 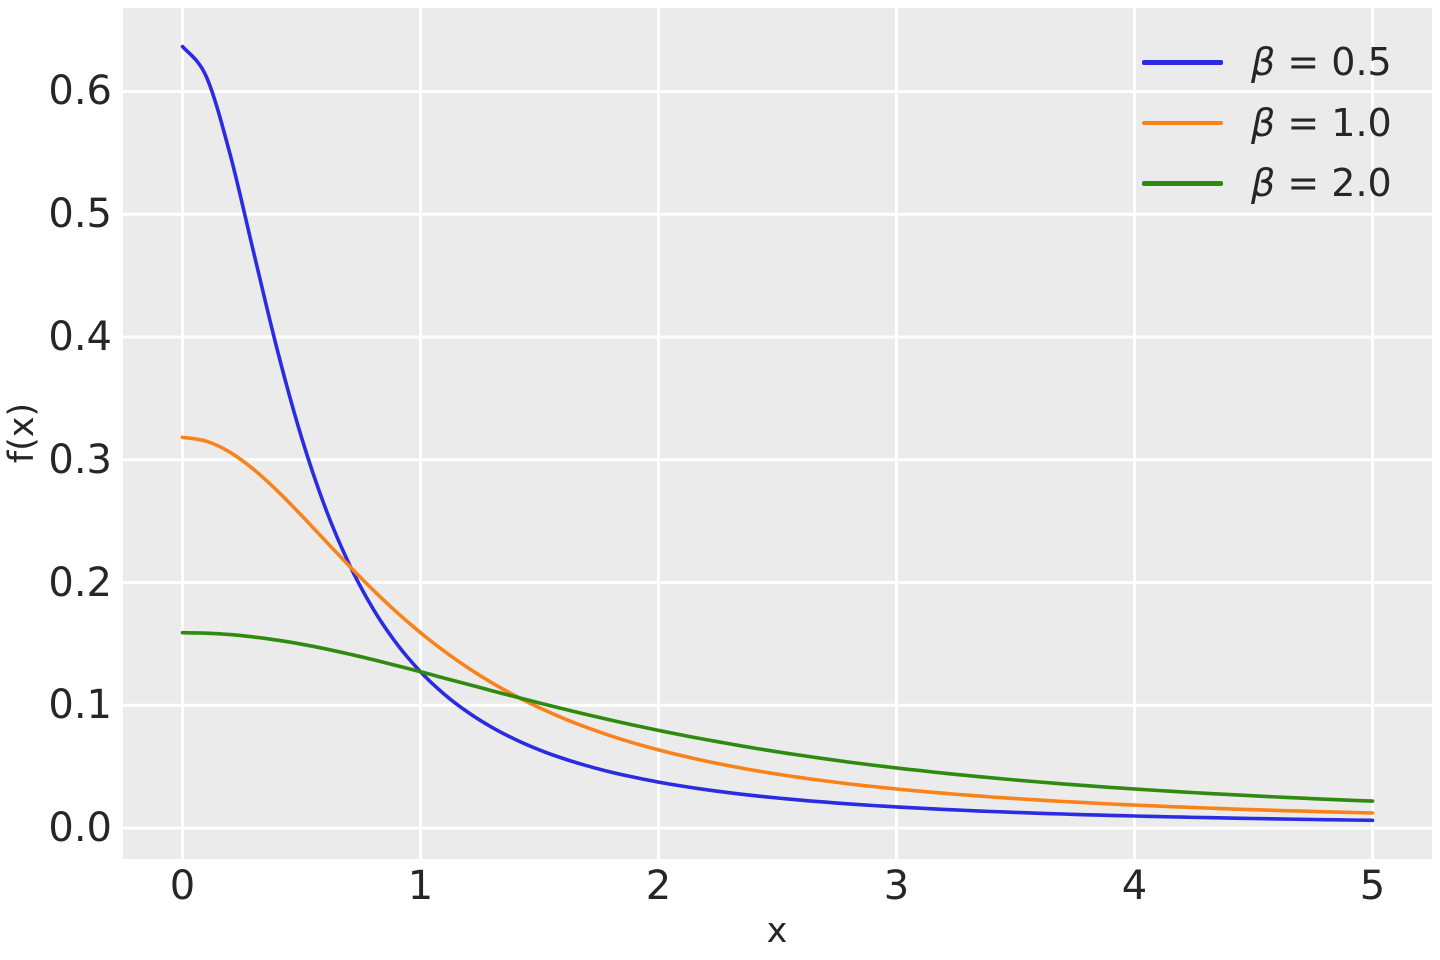 What do you see at coordinates (80, 828) in the screenshot?
I see `y-tick-label: 0.0` at bounding box center [80, 828].